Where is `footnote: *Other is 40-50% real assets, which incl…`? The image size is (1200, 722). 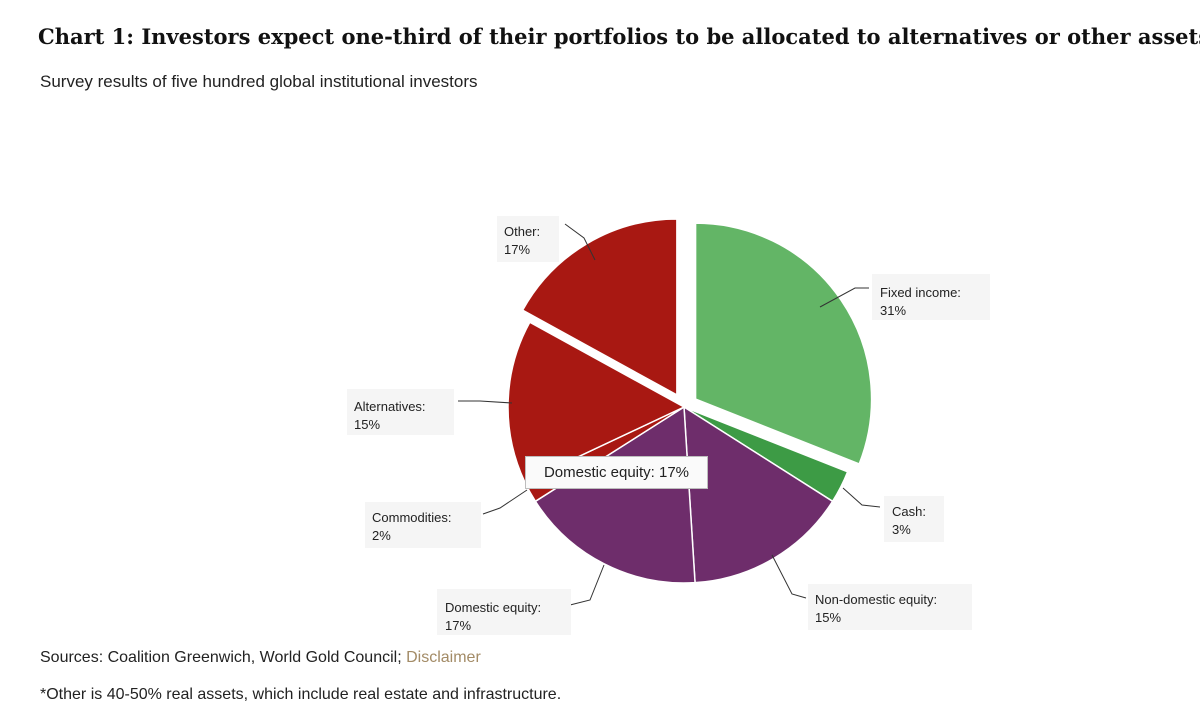 footnote: *Other is 40-50% real assets, which incl… is located at coordinates (301, 694).